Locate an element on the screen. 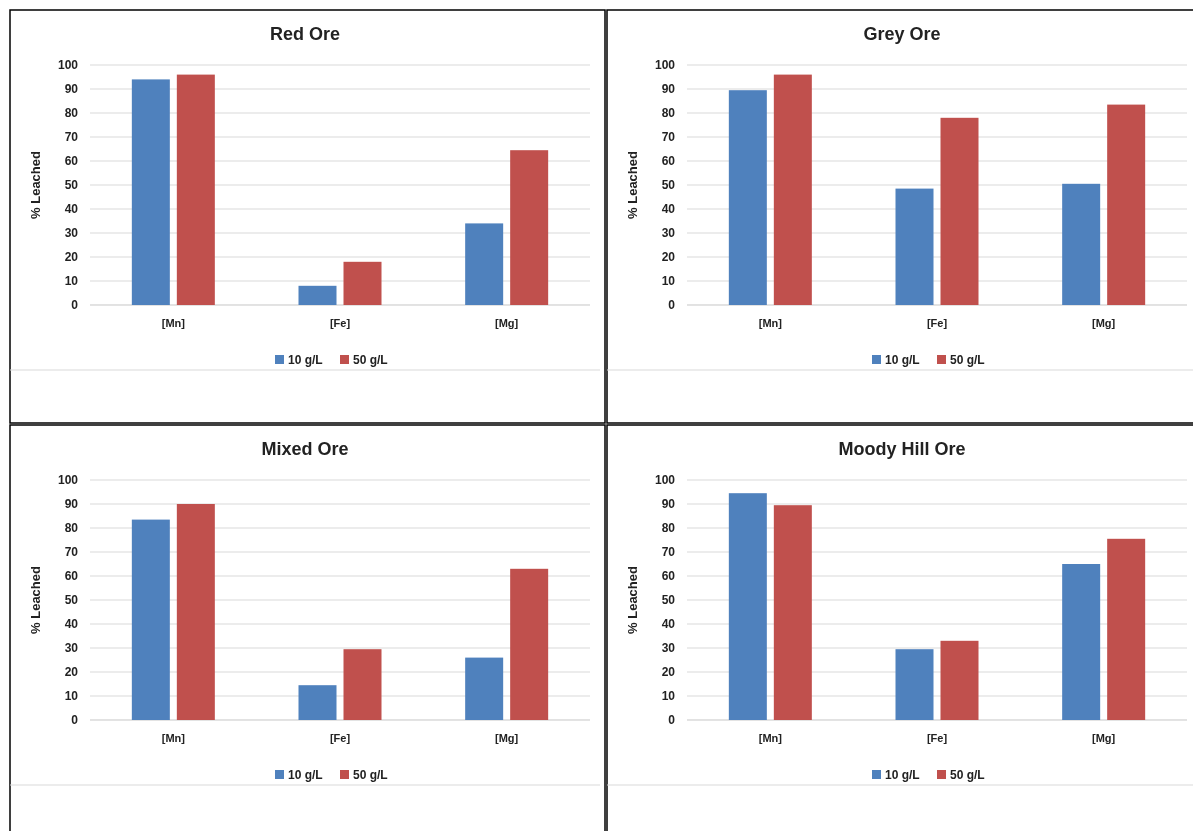 The width and height of the screenshot is (1201, 831). chart-title: Grey Ore is located at coordinates (902, 34).